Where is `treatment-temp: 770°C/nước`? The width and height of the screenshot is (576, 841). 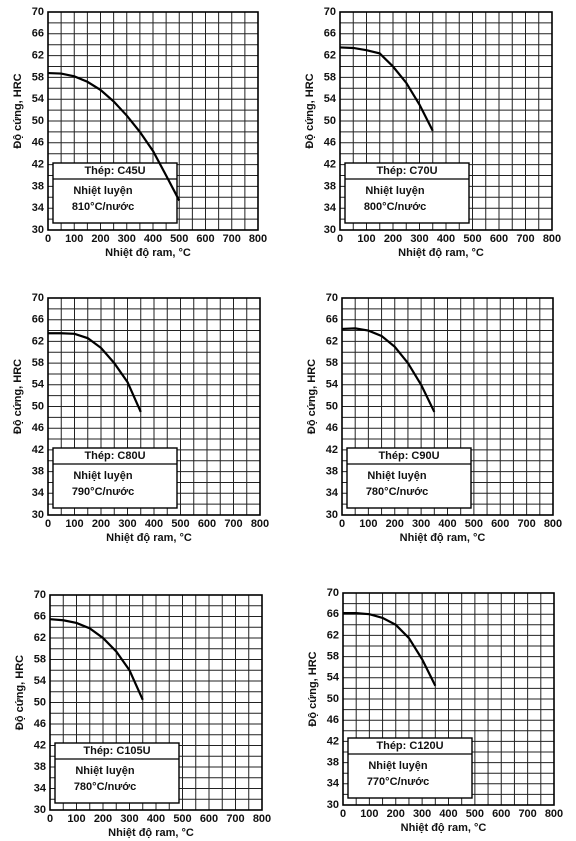
treatment-temp: 770°C/nước is located at coordinates (398, 782).